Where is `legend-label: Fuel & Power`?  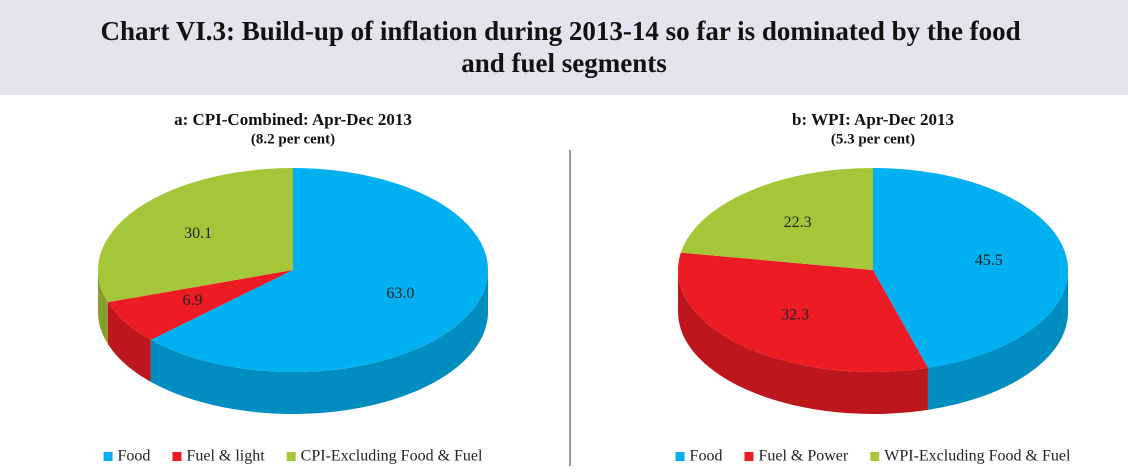 legend-label: Fuel & Power is located at coordinates (803, 456).